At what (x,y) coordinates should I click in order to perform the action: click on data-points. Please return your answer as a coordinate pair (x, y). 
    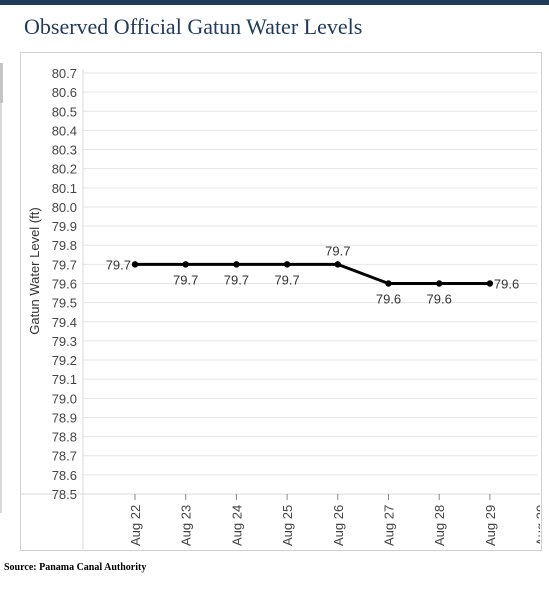
    Looking at the image, I should click on (312, 274).